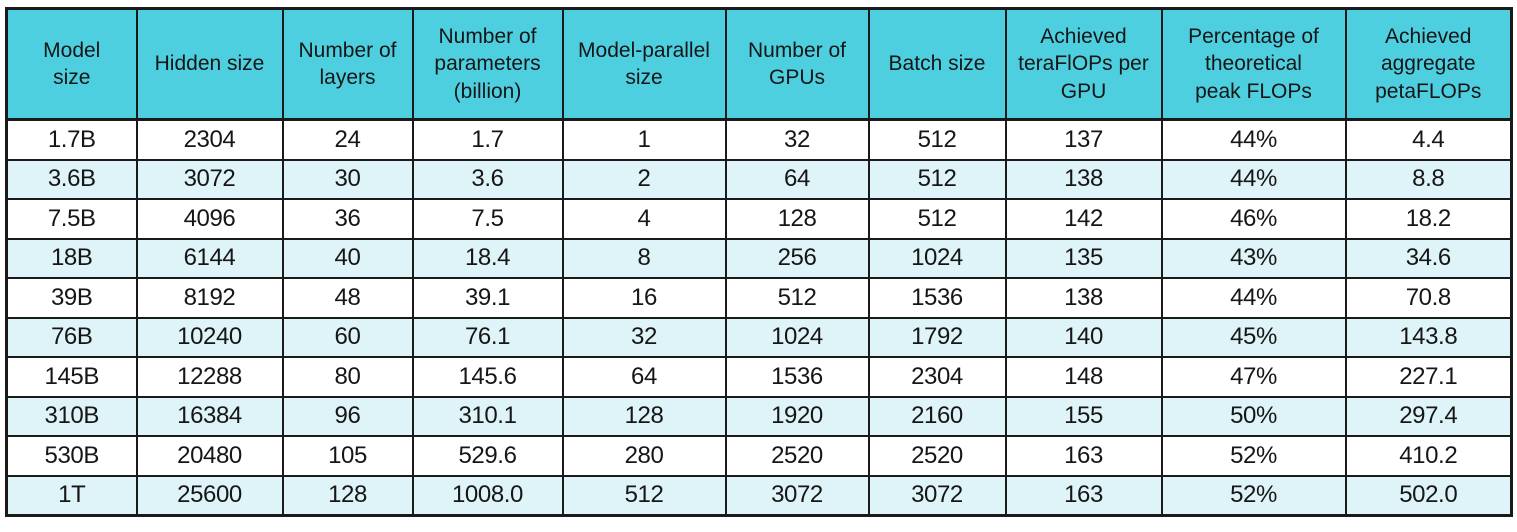  Describe the element at coordinates (209, 64) in the screenshot. I see `column-header: Hidden size` at that location.